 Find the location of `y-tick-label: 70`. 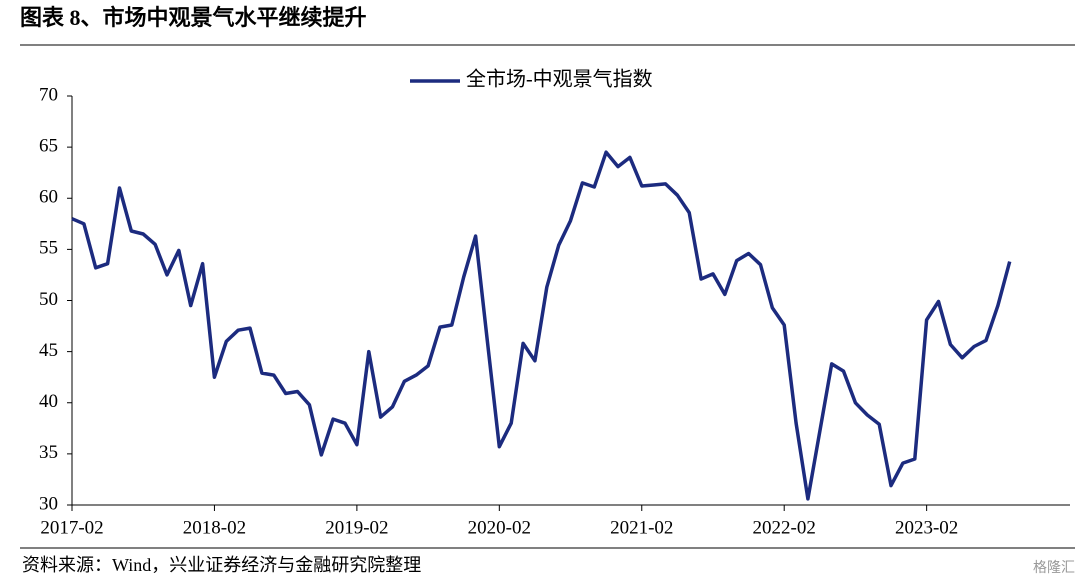

y-tick-label: 70 is located at coordinates (48, 94).